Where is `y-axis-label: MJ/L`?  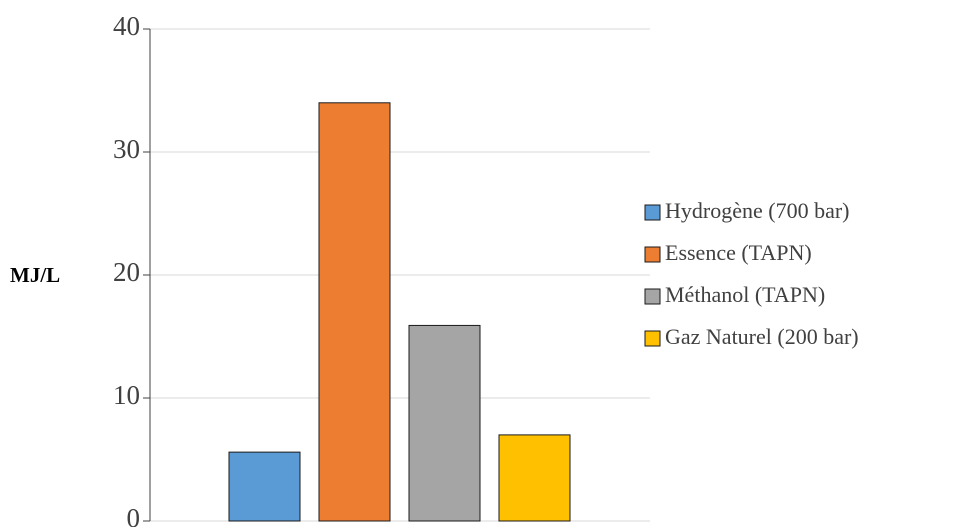
y-axis-label: MJ/L is located at coordinates (35, 275).